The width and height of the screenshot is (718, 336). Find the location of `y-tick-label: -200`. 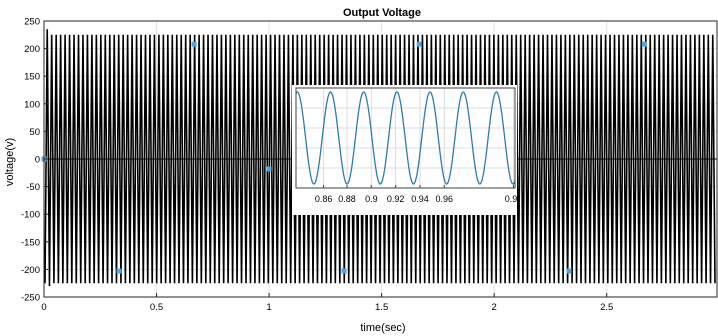

y-tick-label: -200 is located at coordinates (30, 270).